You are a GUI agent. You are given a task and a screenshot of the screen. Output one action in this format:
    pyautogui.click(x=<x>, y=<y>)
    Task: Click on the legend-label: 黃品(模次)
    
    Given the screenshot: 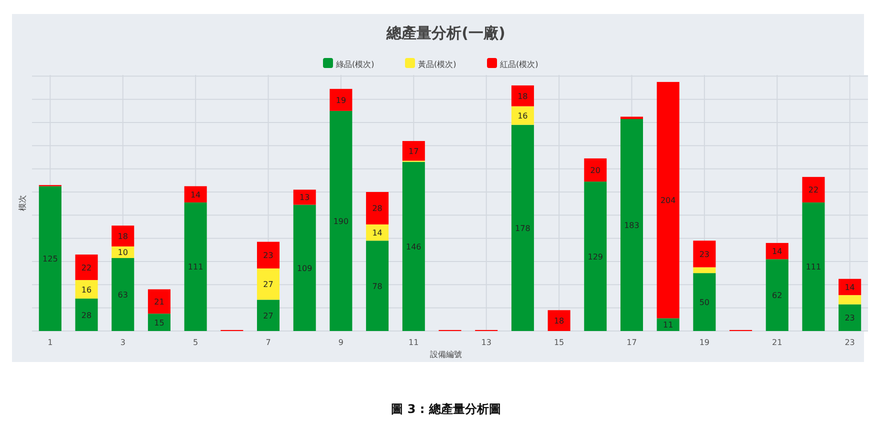 What is the action you would take?
    pyautogui.click(x=437, y=64)
    